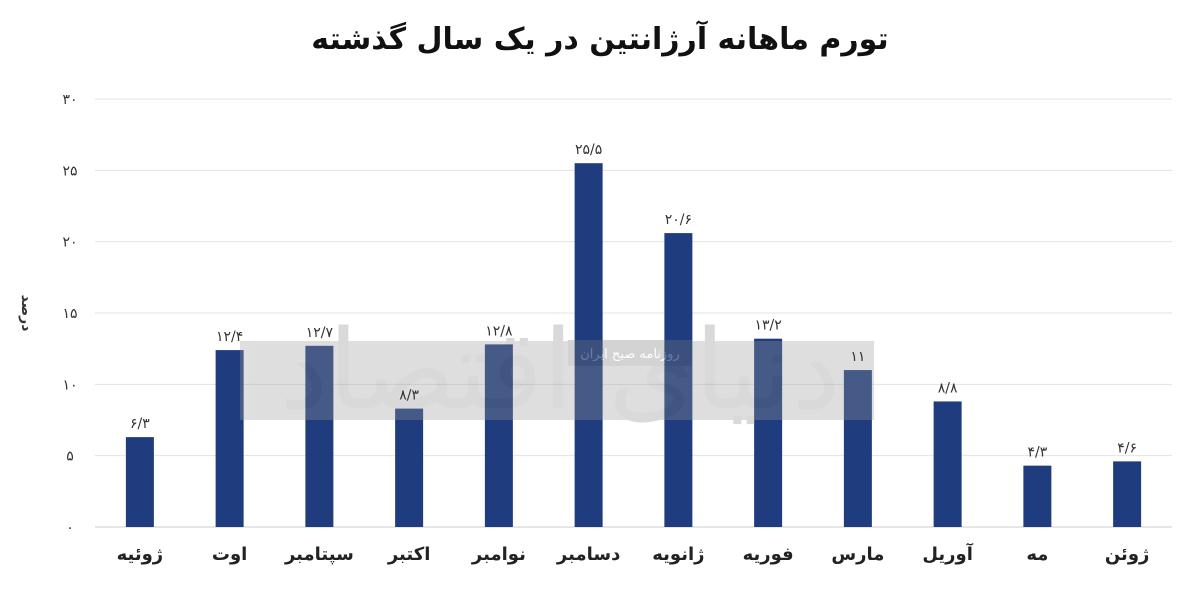 This screenshot has height=612, width=1200. Describe the element at coordinates (70, 528) in the screenshot. I see `y-tick-label: ۰` at that location.